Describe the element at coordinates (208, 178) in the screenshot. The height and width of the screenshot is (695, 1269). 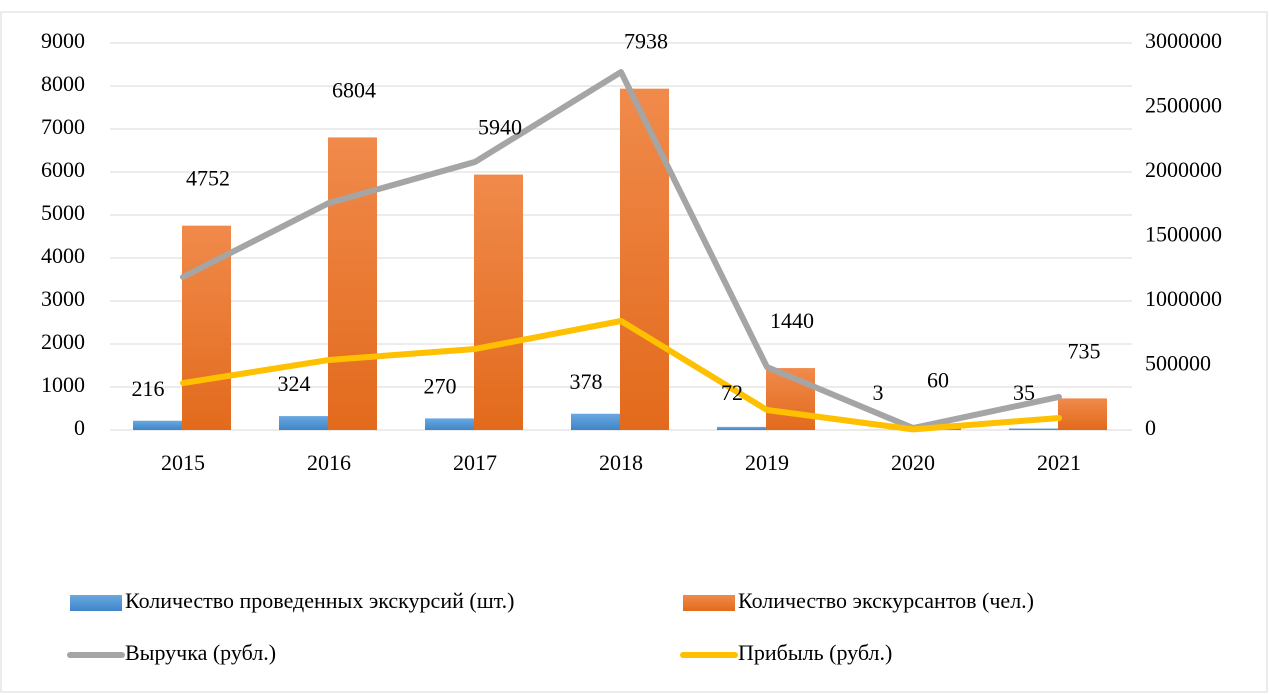
I see `data-label: 4752` at that location.